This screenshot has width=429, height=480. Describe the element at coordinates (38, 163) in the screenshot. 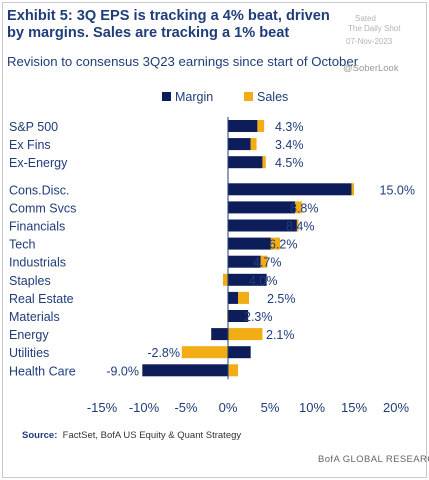

I see `category-label: Ex-Energy` at that location.